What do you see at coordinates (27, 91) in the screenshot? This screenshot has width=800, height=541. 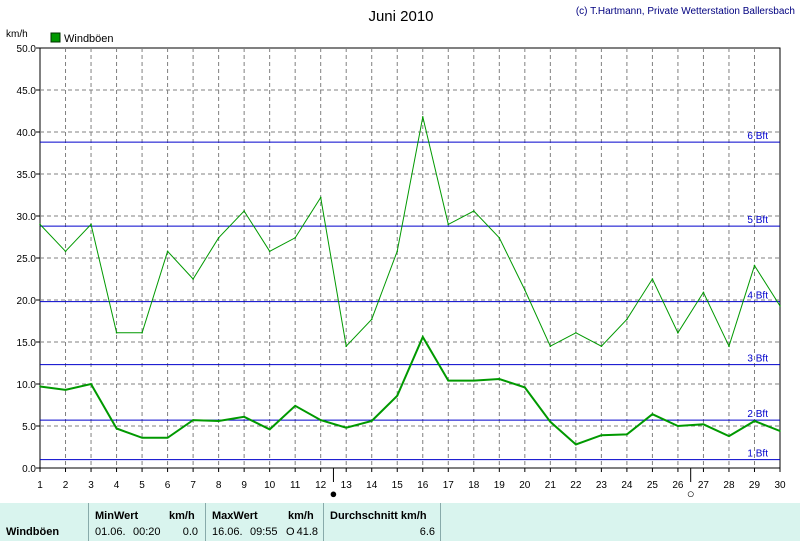 I see `y-tick-label: 45.0` at bounding box center [27, 91].